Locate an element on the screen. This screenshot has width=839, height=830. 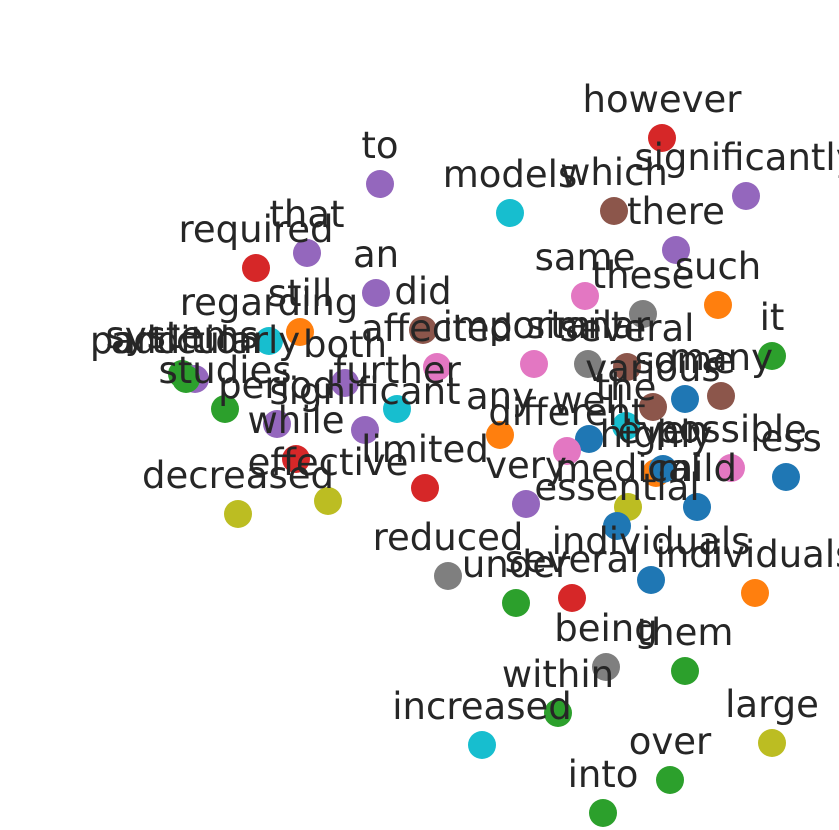
point-label: various is located at coordinates (652, 368).